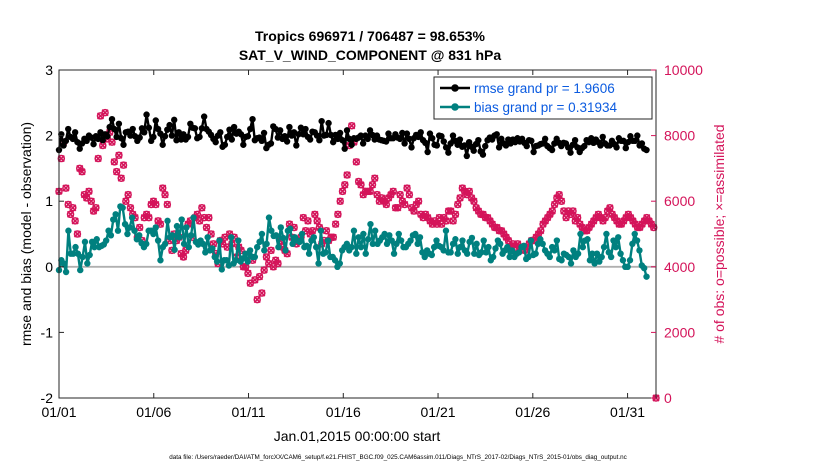 This screenshot has width=830, height=475. Describe the element at coordinates (719, 233) in the screenshot. I see `y2-axis-label: # of obs: o=possible; ×=assimilated` at that location.